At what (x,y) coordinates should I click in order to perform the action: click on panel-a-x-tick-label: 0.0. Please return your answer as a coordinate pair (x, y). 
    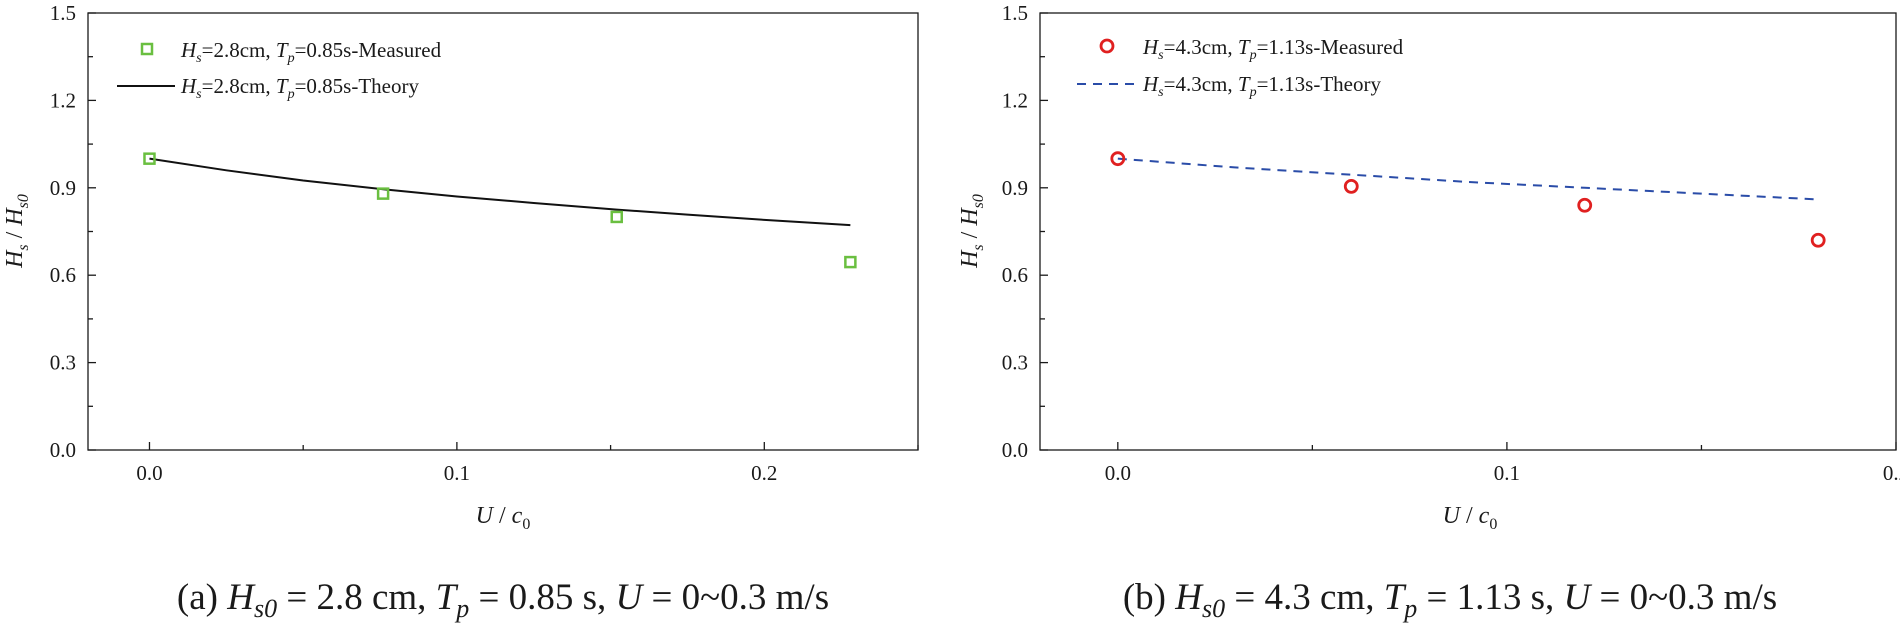
    Looking at the image, I should click on (149, 473).